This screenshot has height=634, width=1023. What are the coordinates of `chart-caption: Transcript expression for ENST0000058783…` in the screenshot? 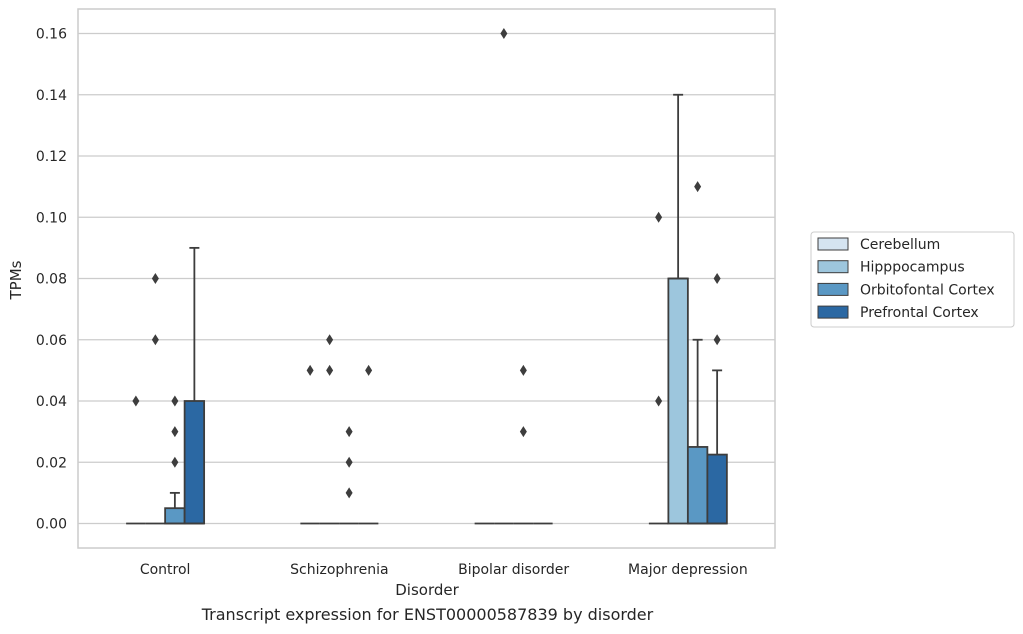 It's located at (427, 614).